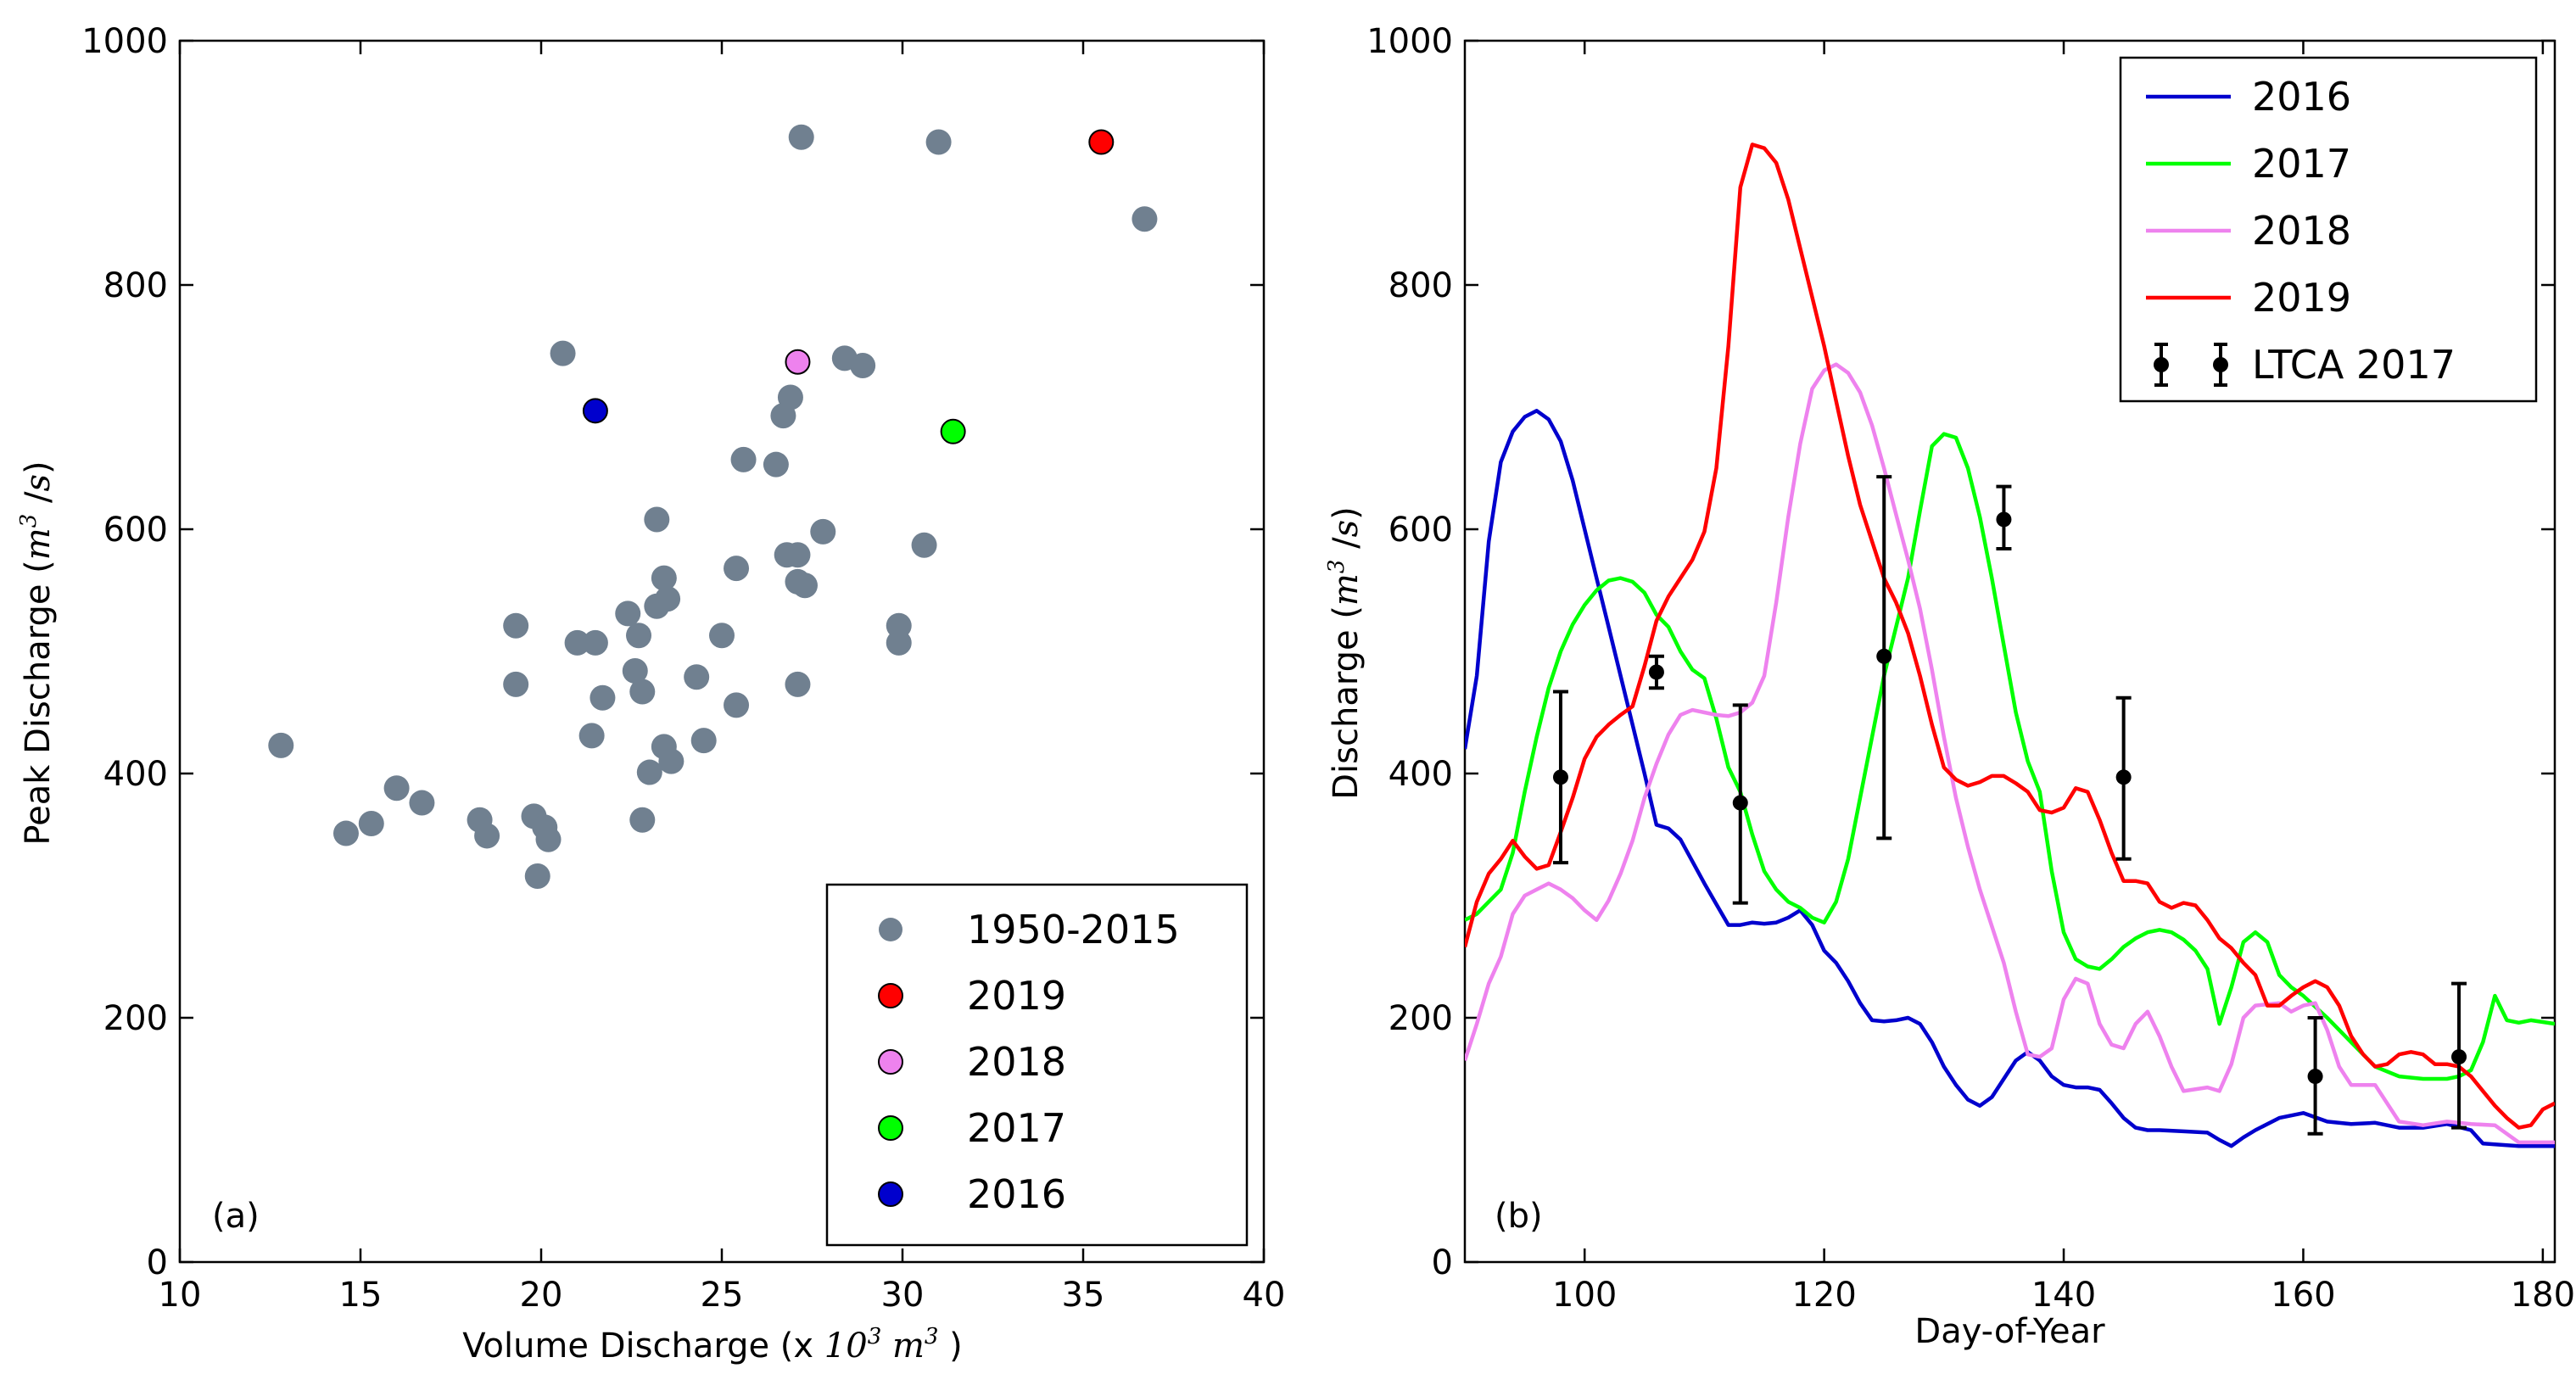  I want to click on legend: 1950-2015 2019 2018 2017 2016, so click(1037, 1065).